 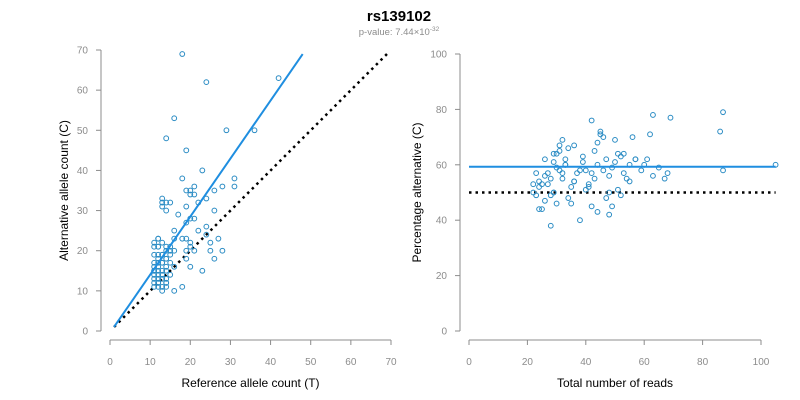 What do you see at coordinates (311, 362) in the screenshot?
I see `x-tick-label: 50` at bounding box center [311, 362].